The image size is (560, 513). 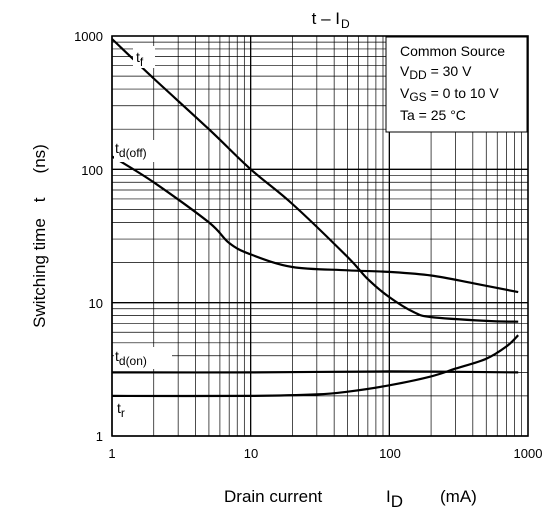 I want to click on y-tick-label: 1000, so click(x=88, y=36).